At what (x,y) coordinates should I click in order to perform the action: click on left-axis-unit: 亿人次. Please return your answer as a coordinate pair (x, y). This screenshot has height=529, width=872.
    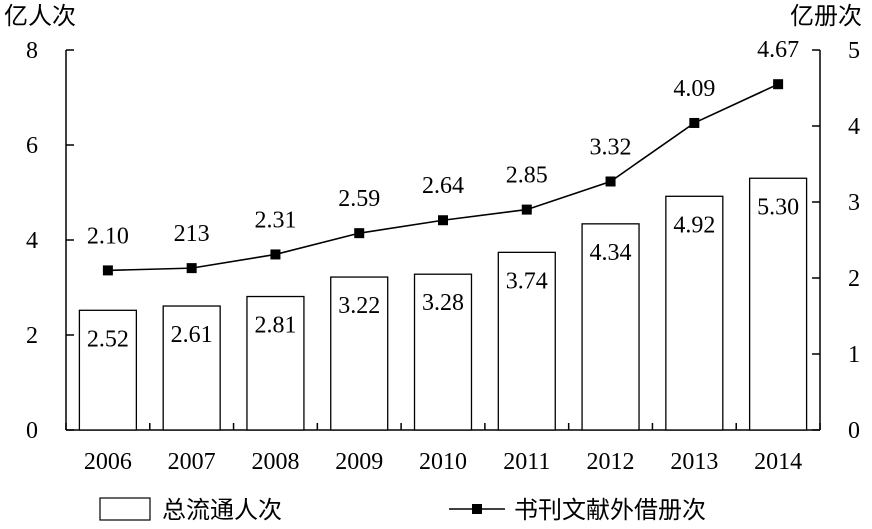
    Looking at the image, I should click on (40, 16).